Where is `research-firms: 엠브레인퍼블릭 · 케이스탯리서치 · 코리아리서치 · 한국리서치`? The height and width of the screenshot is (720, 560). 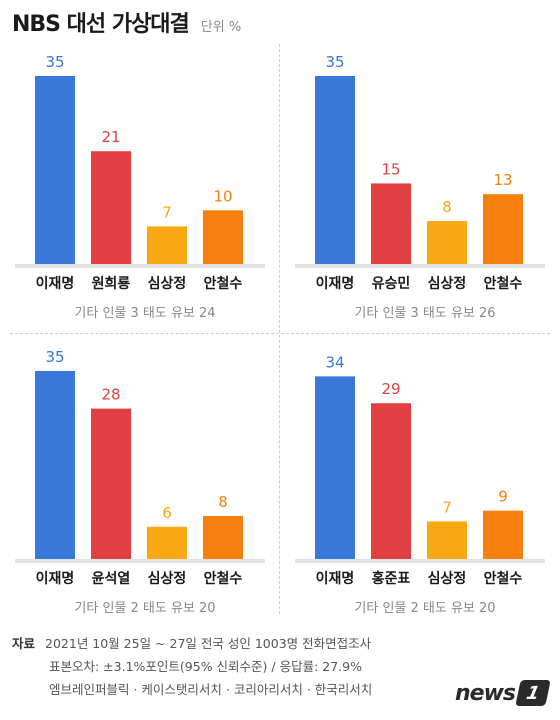
research-firms: 엠브레인퍼블릭 · 케이스탯리서치 · 코리아리서치 · 한국리서치 is located at coordinates (211, 689).